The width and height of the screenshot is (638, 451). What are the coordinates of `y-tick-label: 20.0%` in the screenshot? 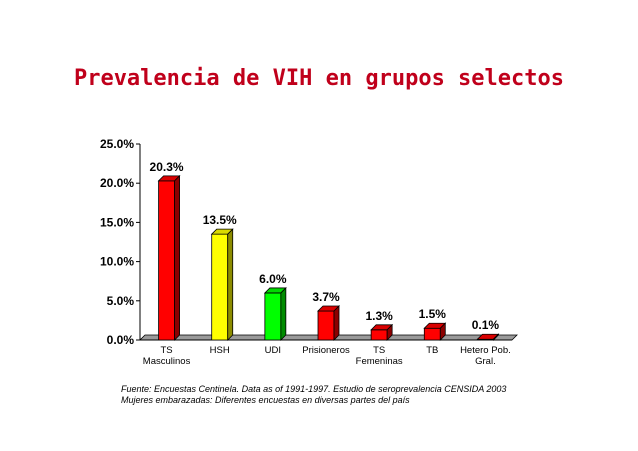 It's located at (117, 183).